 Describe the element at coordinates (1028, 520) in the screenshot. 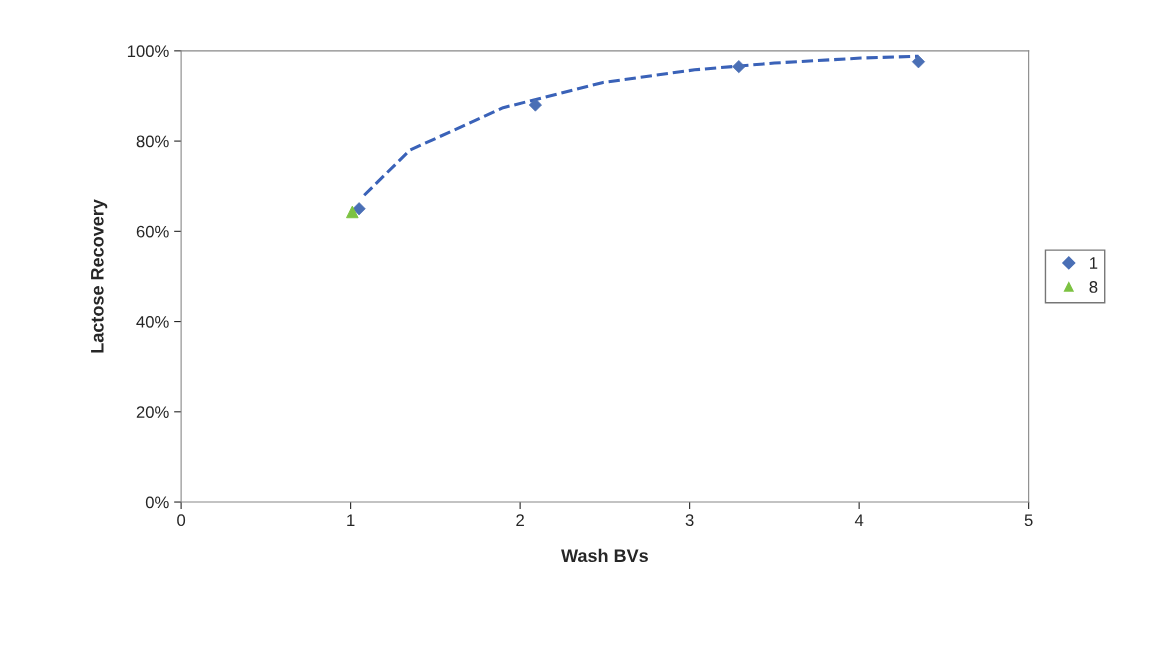

I see `x-tick-label: 5` at that location.